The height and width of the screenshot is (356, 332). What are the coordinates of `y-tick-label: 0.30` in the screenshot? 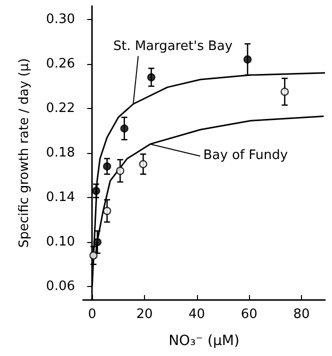 It's located at (60, 19).